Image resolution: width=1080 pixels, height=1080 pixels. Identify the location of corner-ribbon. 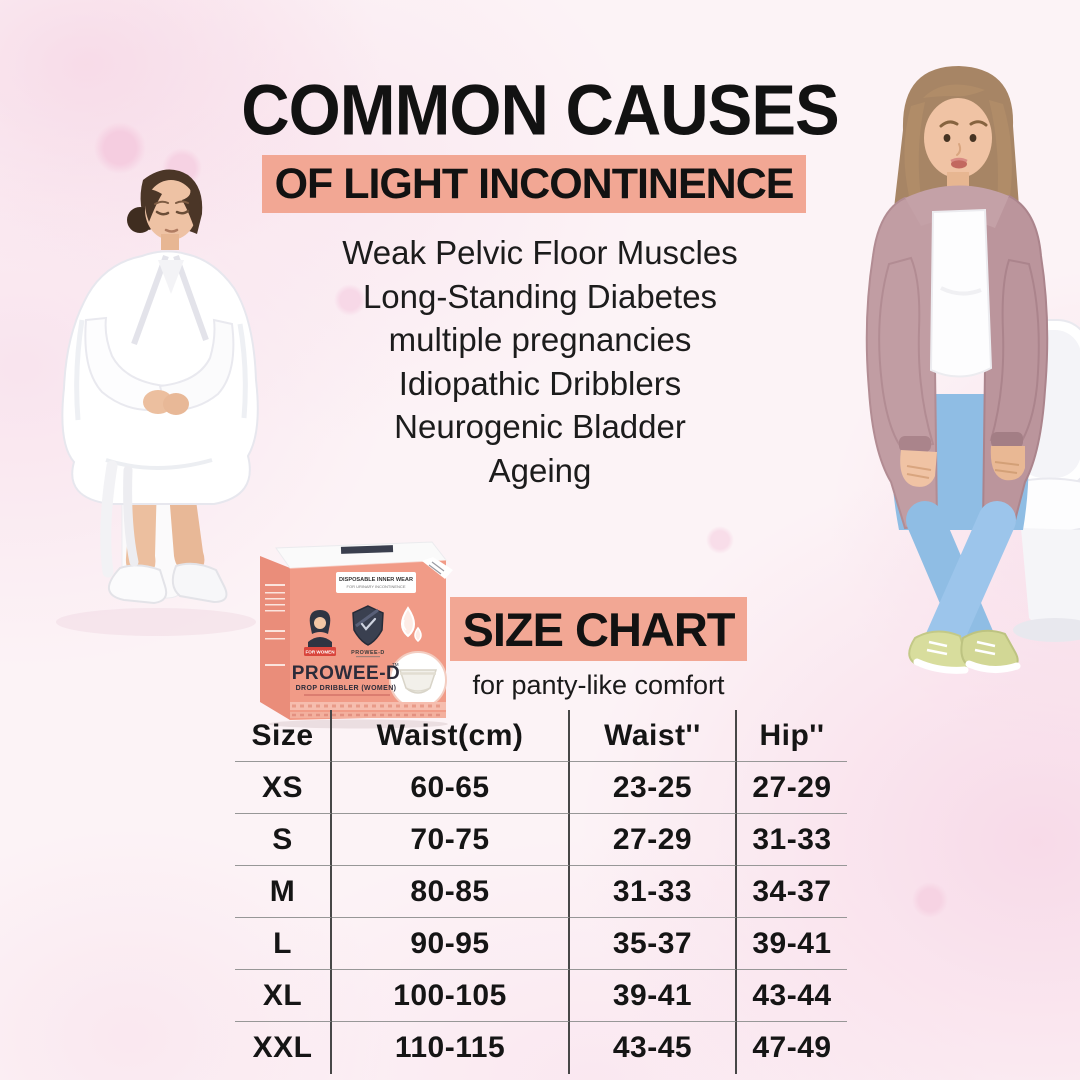
(437, 568).